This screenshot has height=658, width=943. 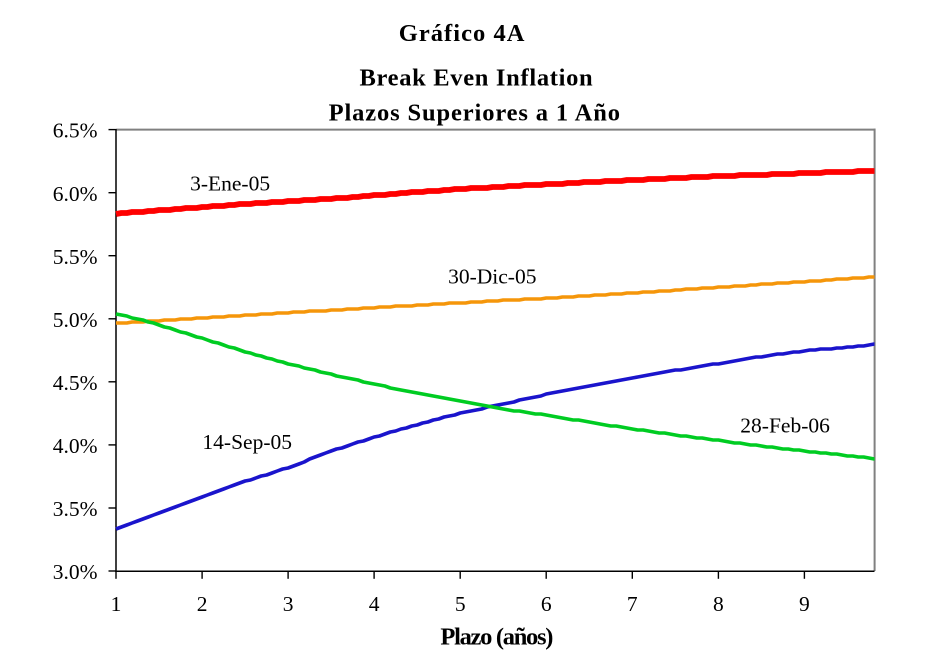 I want to click on svg-text: 6, so click(x=546, y=604).